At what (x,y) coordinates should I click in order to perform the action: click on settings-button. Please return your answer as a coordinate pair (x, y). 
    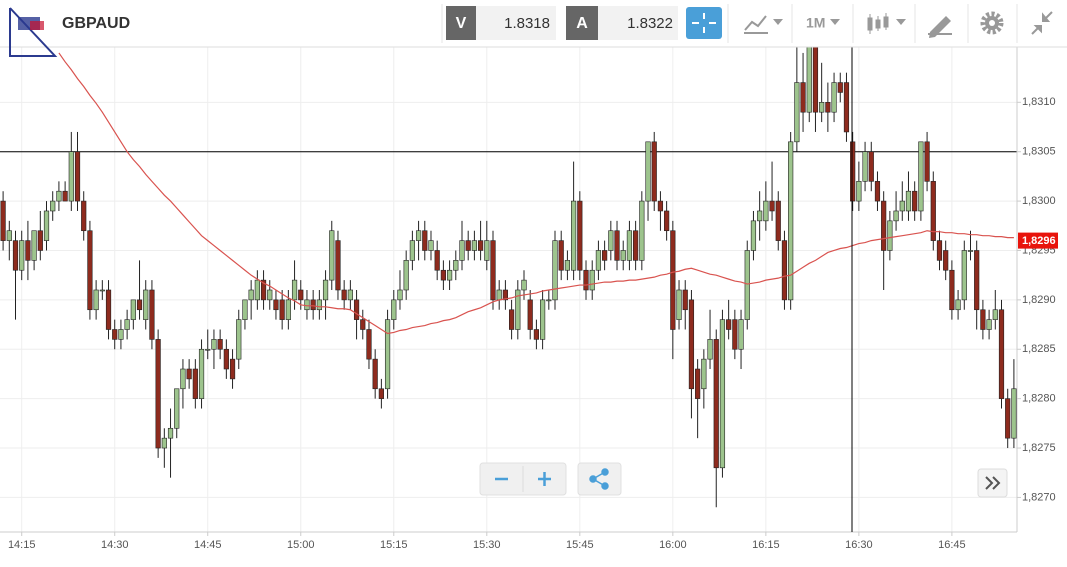
    Looking at the image, I should click on (992, 23).